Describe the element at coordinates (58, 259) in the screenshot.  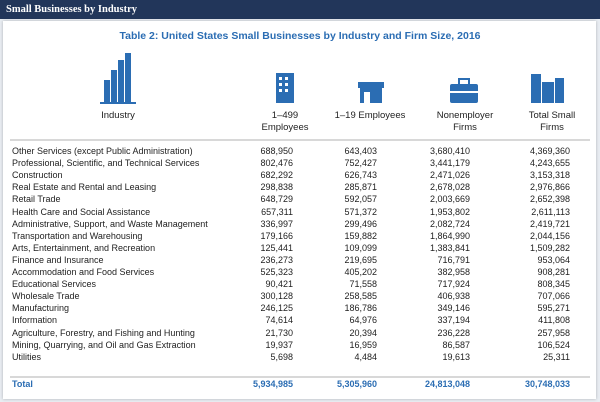
I see `industry-cell: Finance and Insurance` at that location.